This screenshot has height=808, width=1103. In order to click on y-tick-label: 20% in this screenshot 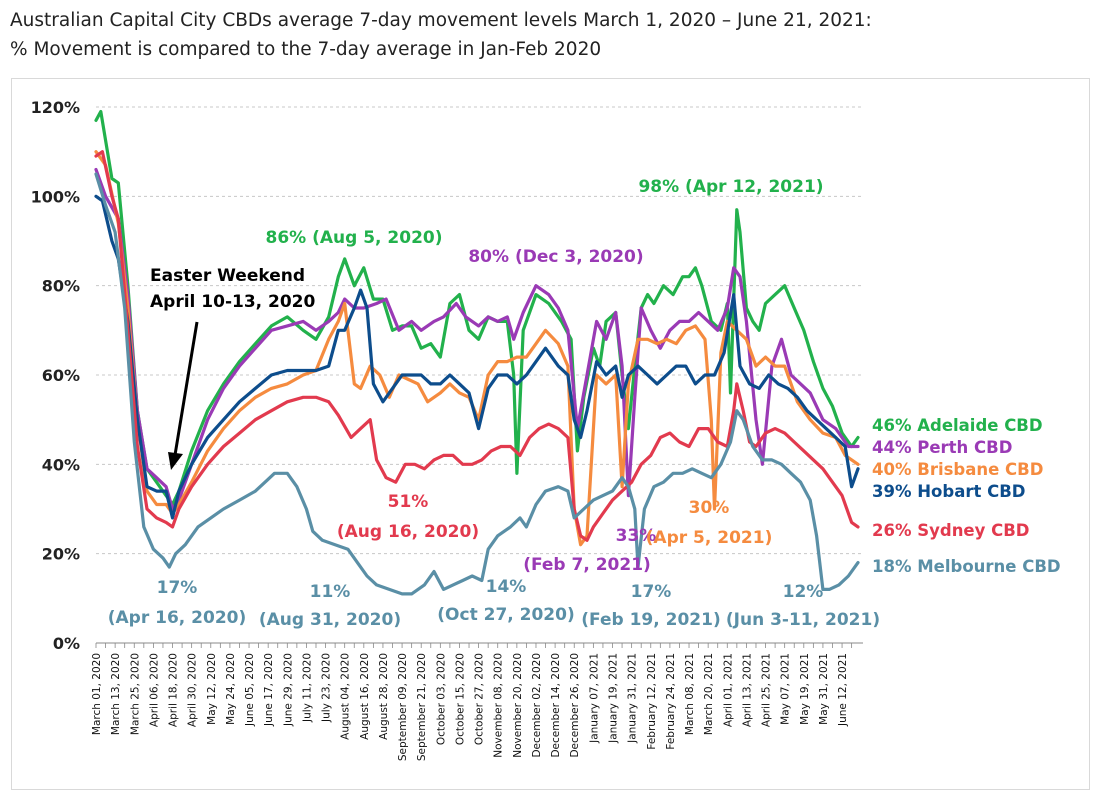, I will do `click(61, 554)`.